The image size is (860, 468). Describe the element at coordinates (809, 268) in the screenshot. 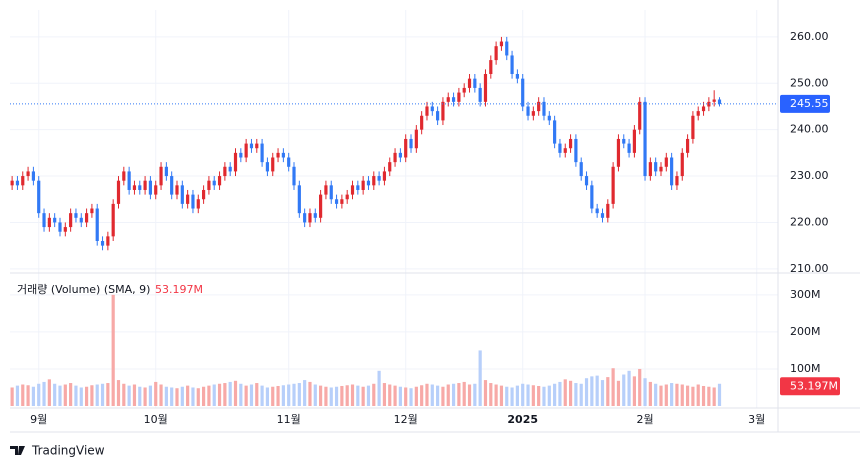

I see `y-tick-label: 210.00` at that location.